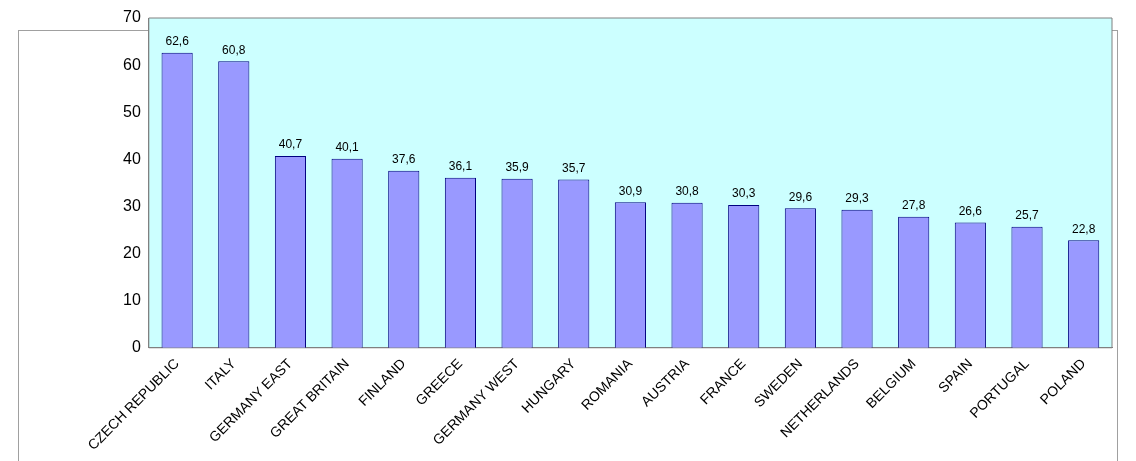 Image resolution: width=1136 pixels, height=461 pixels. Describe the element at coordinates (132, 158) in the screenshot. I see `y-tick-label: 40` at that location.